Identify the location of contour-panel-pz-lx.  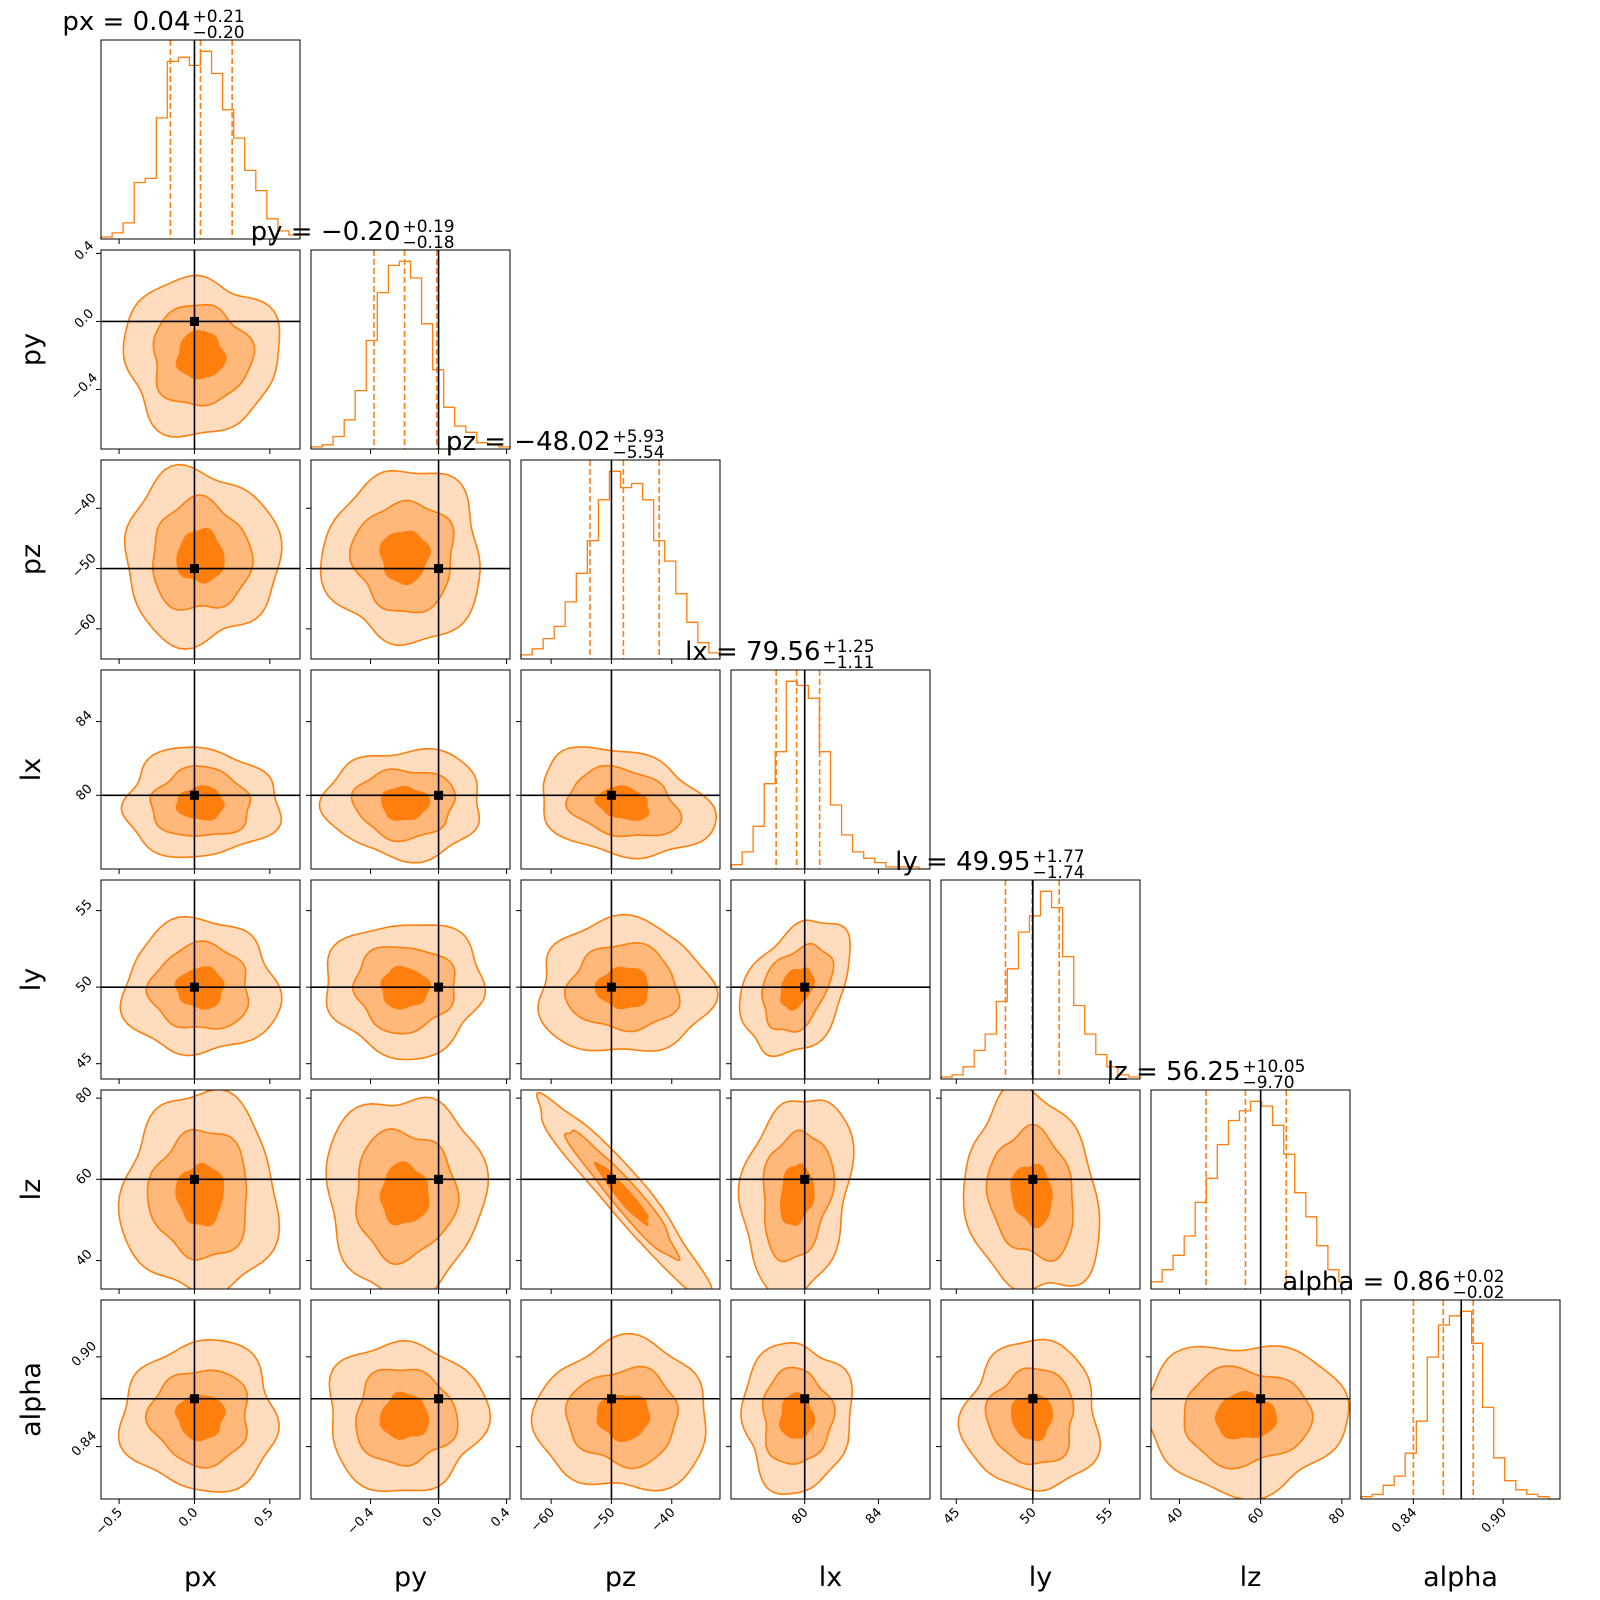
(618, 771).